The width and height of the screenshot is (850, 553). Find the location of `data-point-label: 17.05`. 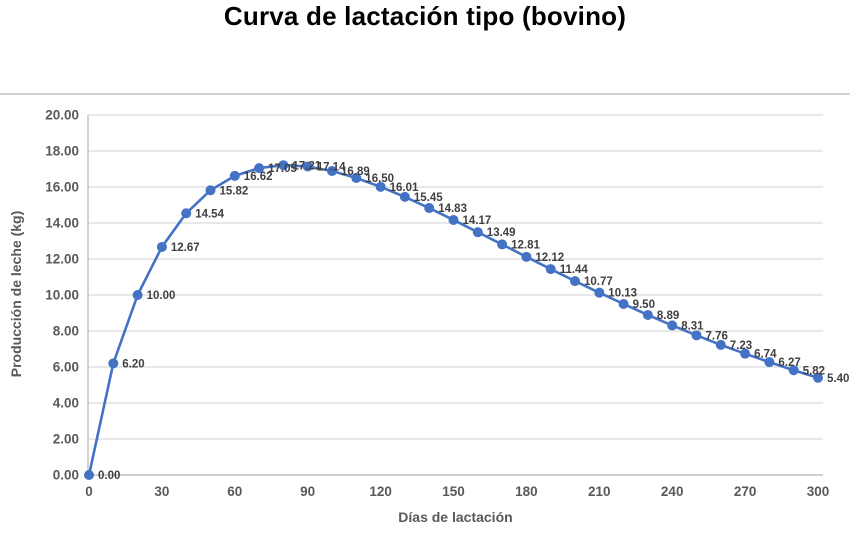

data-point-label: 17.05 is located at coordinates (282, 169).